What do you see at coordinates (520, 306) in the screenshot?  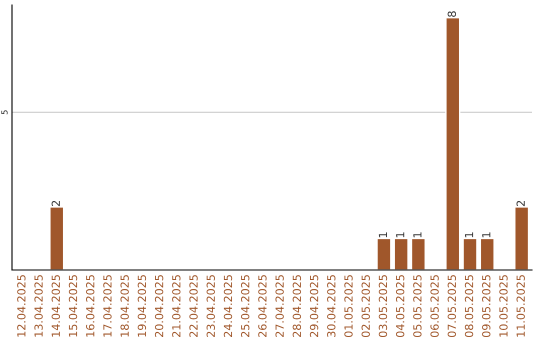 I see `x-tick-label: 11.05.2025` at bounding box center [520, 306].